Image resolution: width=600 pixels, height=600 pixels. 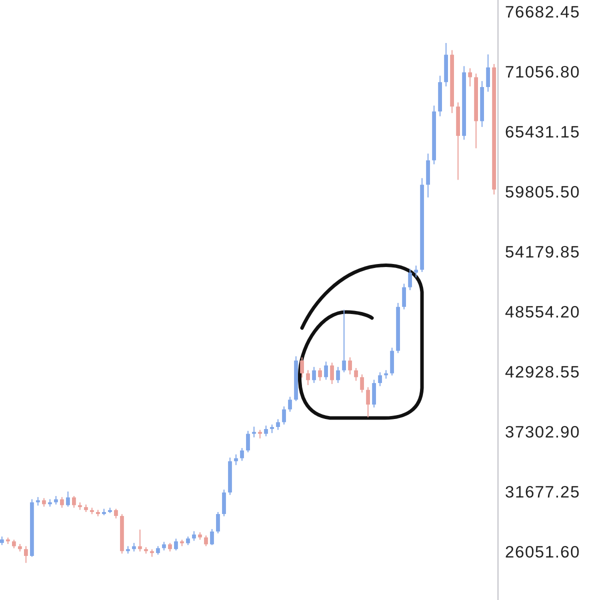 What do you see at coordinates (542, 552) in the screenshot?
I see `y-tick-label: 26051.60` at bounding box center [542, 552].